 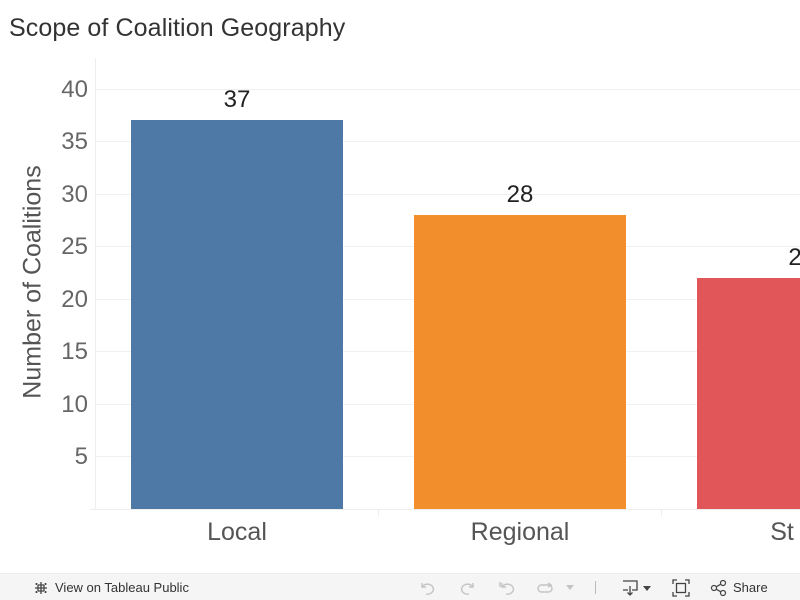 I want to click on x-category-label: St, so click(x=782, y=532).